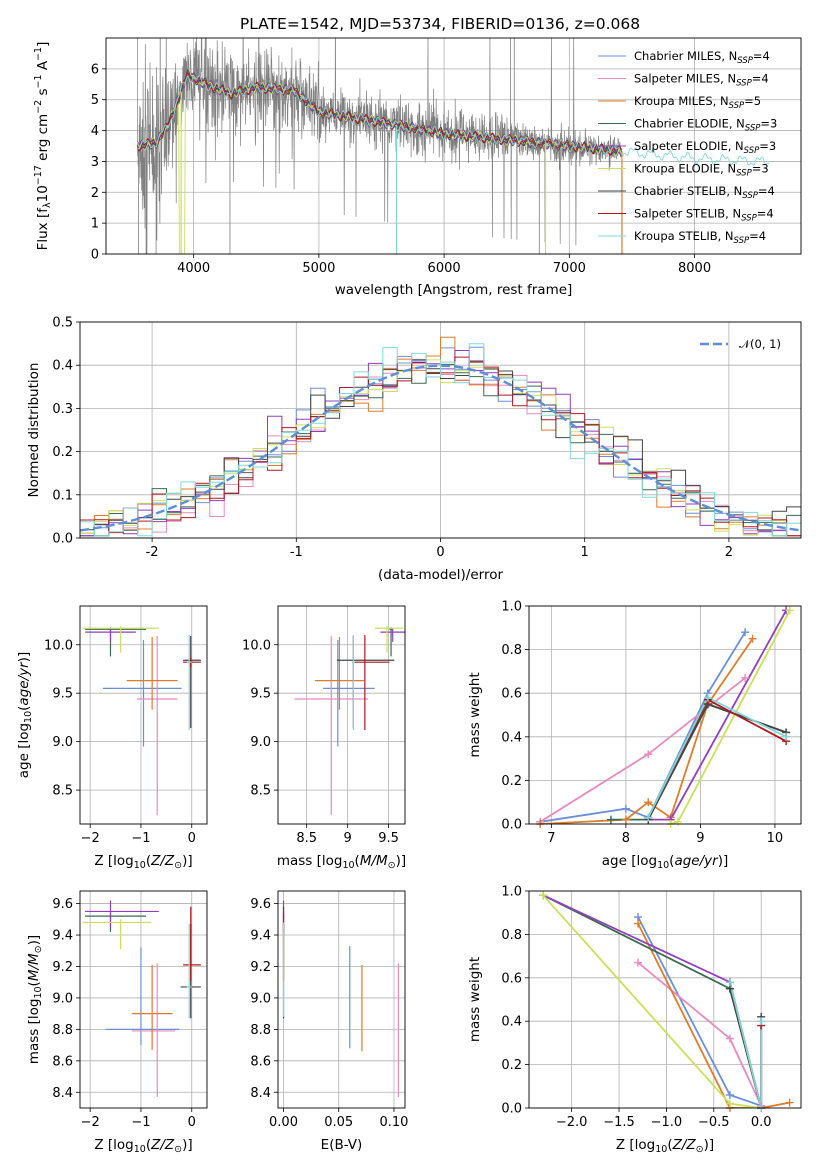 The image size is (819, 1170). I want to click on histogram-series, so click(440, 440).